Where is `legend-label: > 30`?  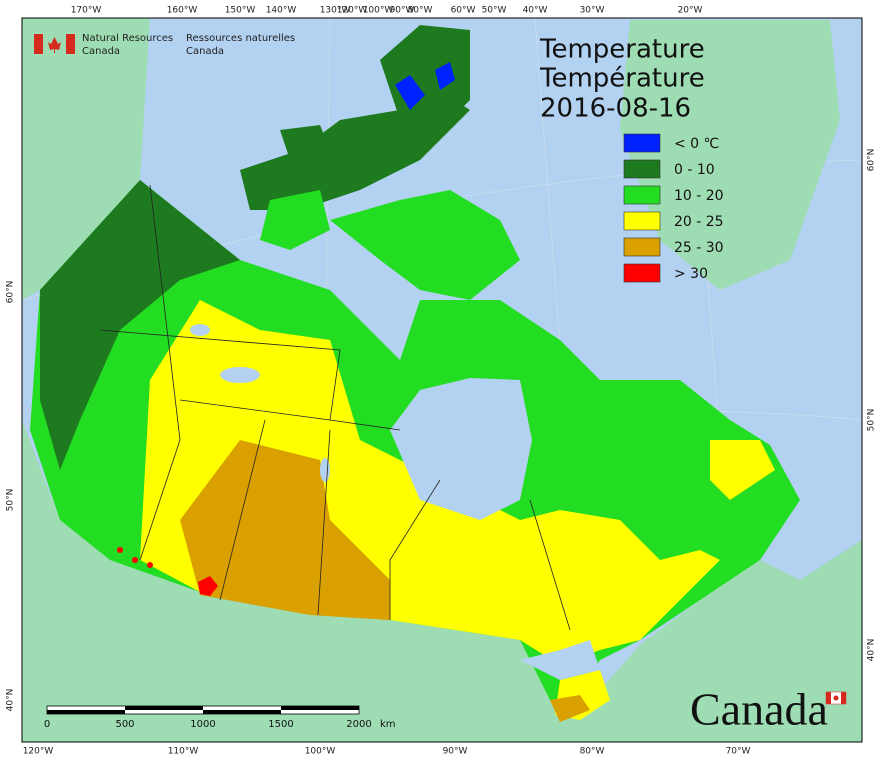 legend-label: > 30 is located at coordinates (691, 274).